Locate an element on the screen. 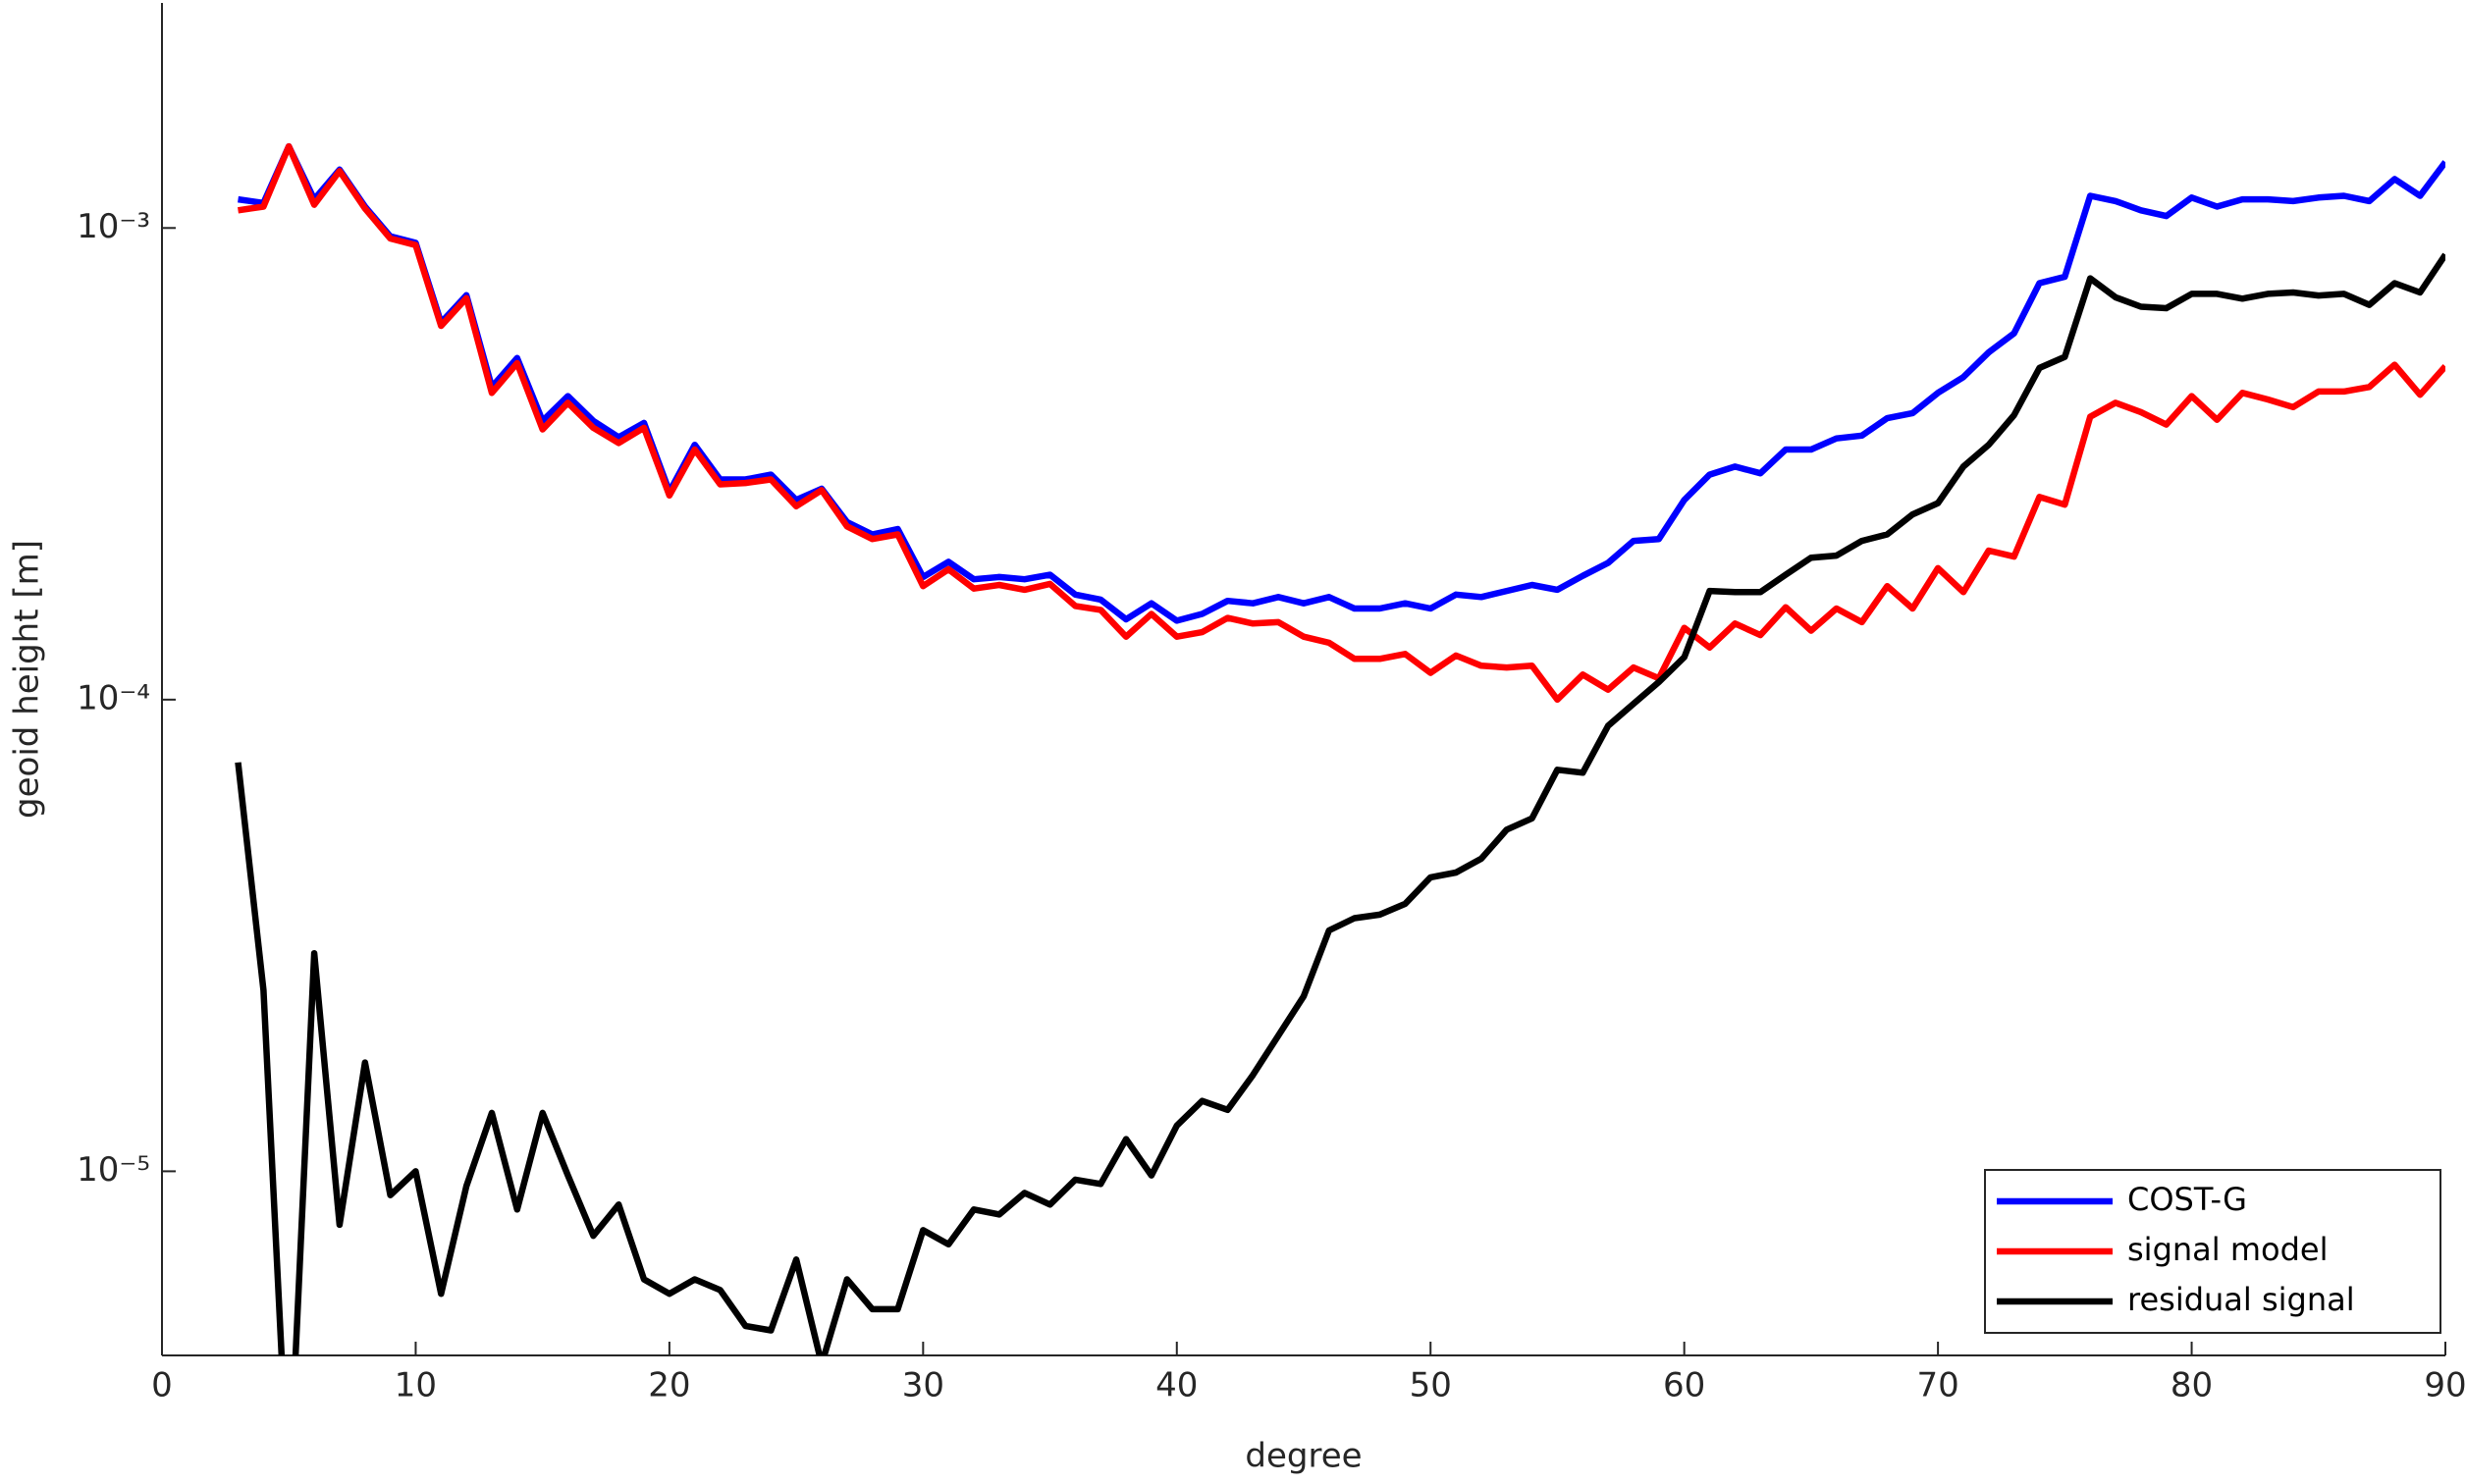 The width and height of the screenshot is (2466, 1484). x-tick-label: 50 is located at coordinates (1431, 1385).